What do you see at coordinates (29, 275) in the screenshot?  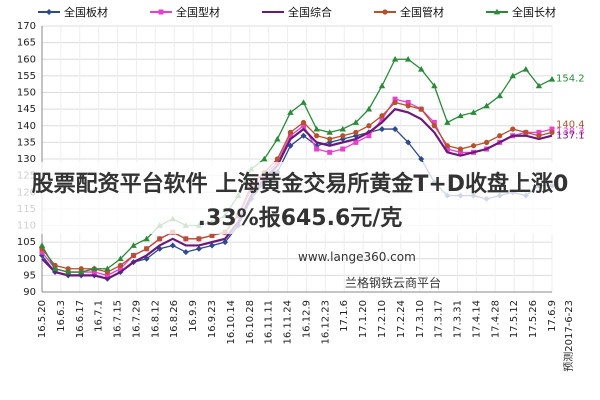 I see `y-tick-label: 95` at bounding box center [29, 275].